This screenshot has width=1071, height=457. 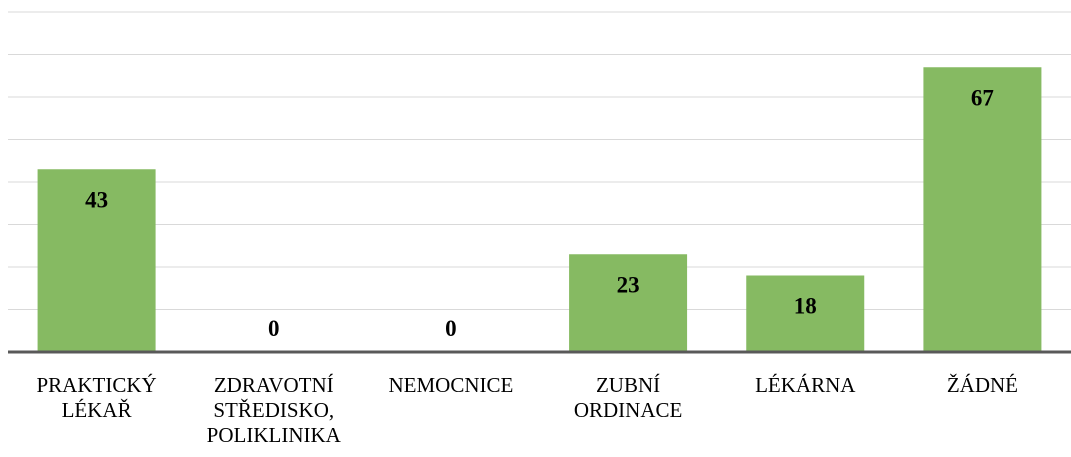 I want to click on data-label: 67, so click(x=982, y=97).